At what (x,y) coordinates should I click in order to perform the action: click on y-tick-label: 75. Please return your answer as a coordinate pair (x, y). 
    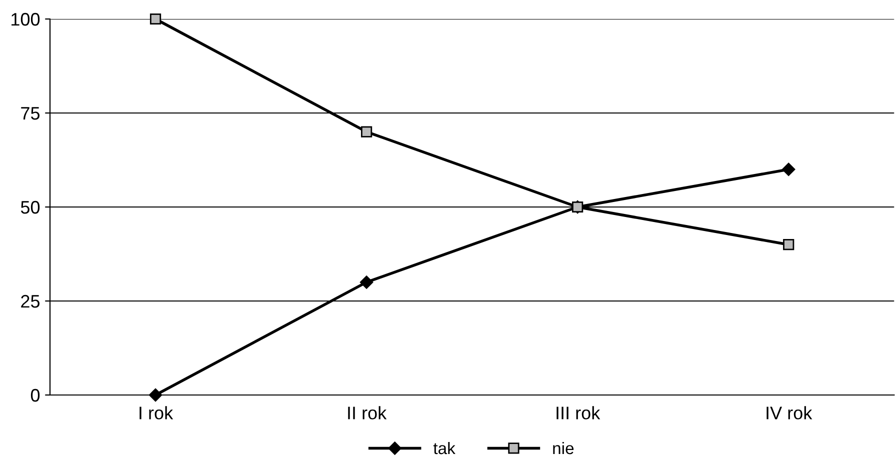
    Looking at the image, I should click on (30, 113).